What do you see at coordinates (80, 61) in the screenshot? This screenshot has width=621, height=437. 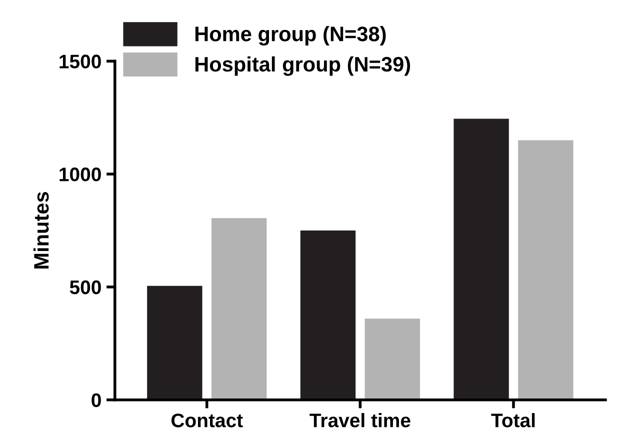 I see `y-tick-label: 1500` at bounding box center [80, 61].